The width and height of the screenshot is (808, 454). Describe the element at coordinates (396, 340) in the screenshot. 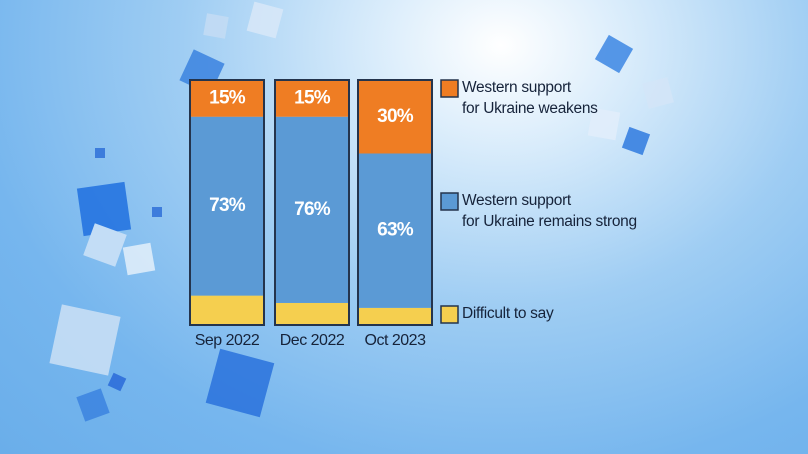

I see `x-tick-label: Oct 2023` at that location.